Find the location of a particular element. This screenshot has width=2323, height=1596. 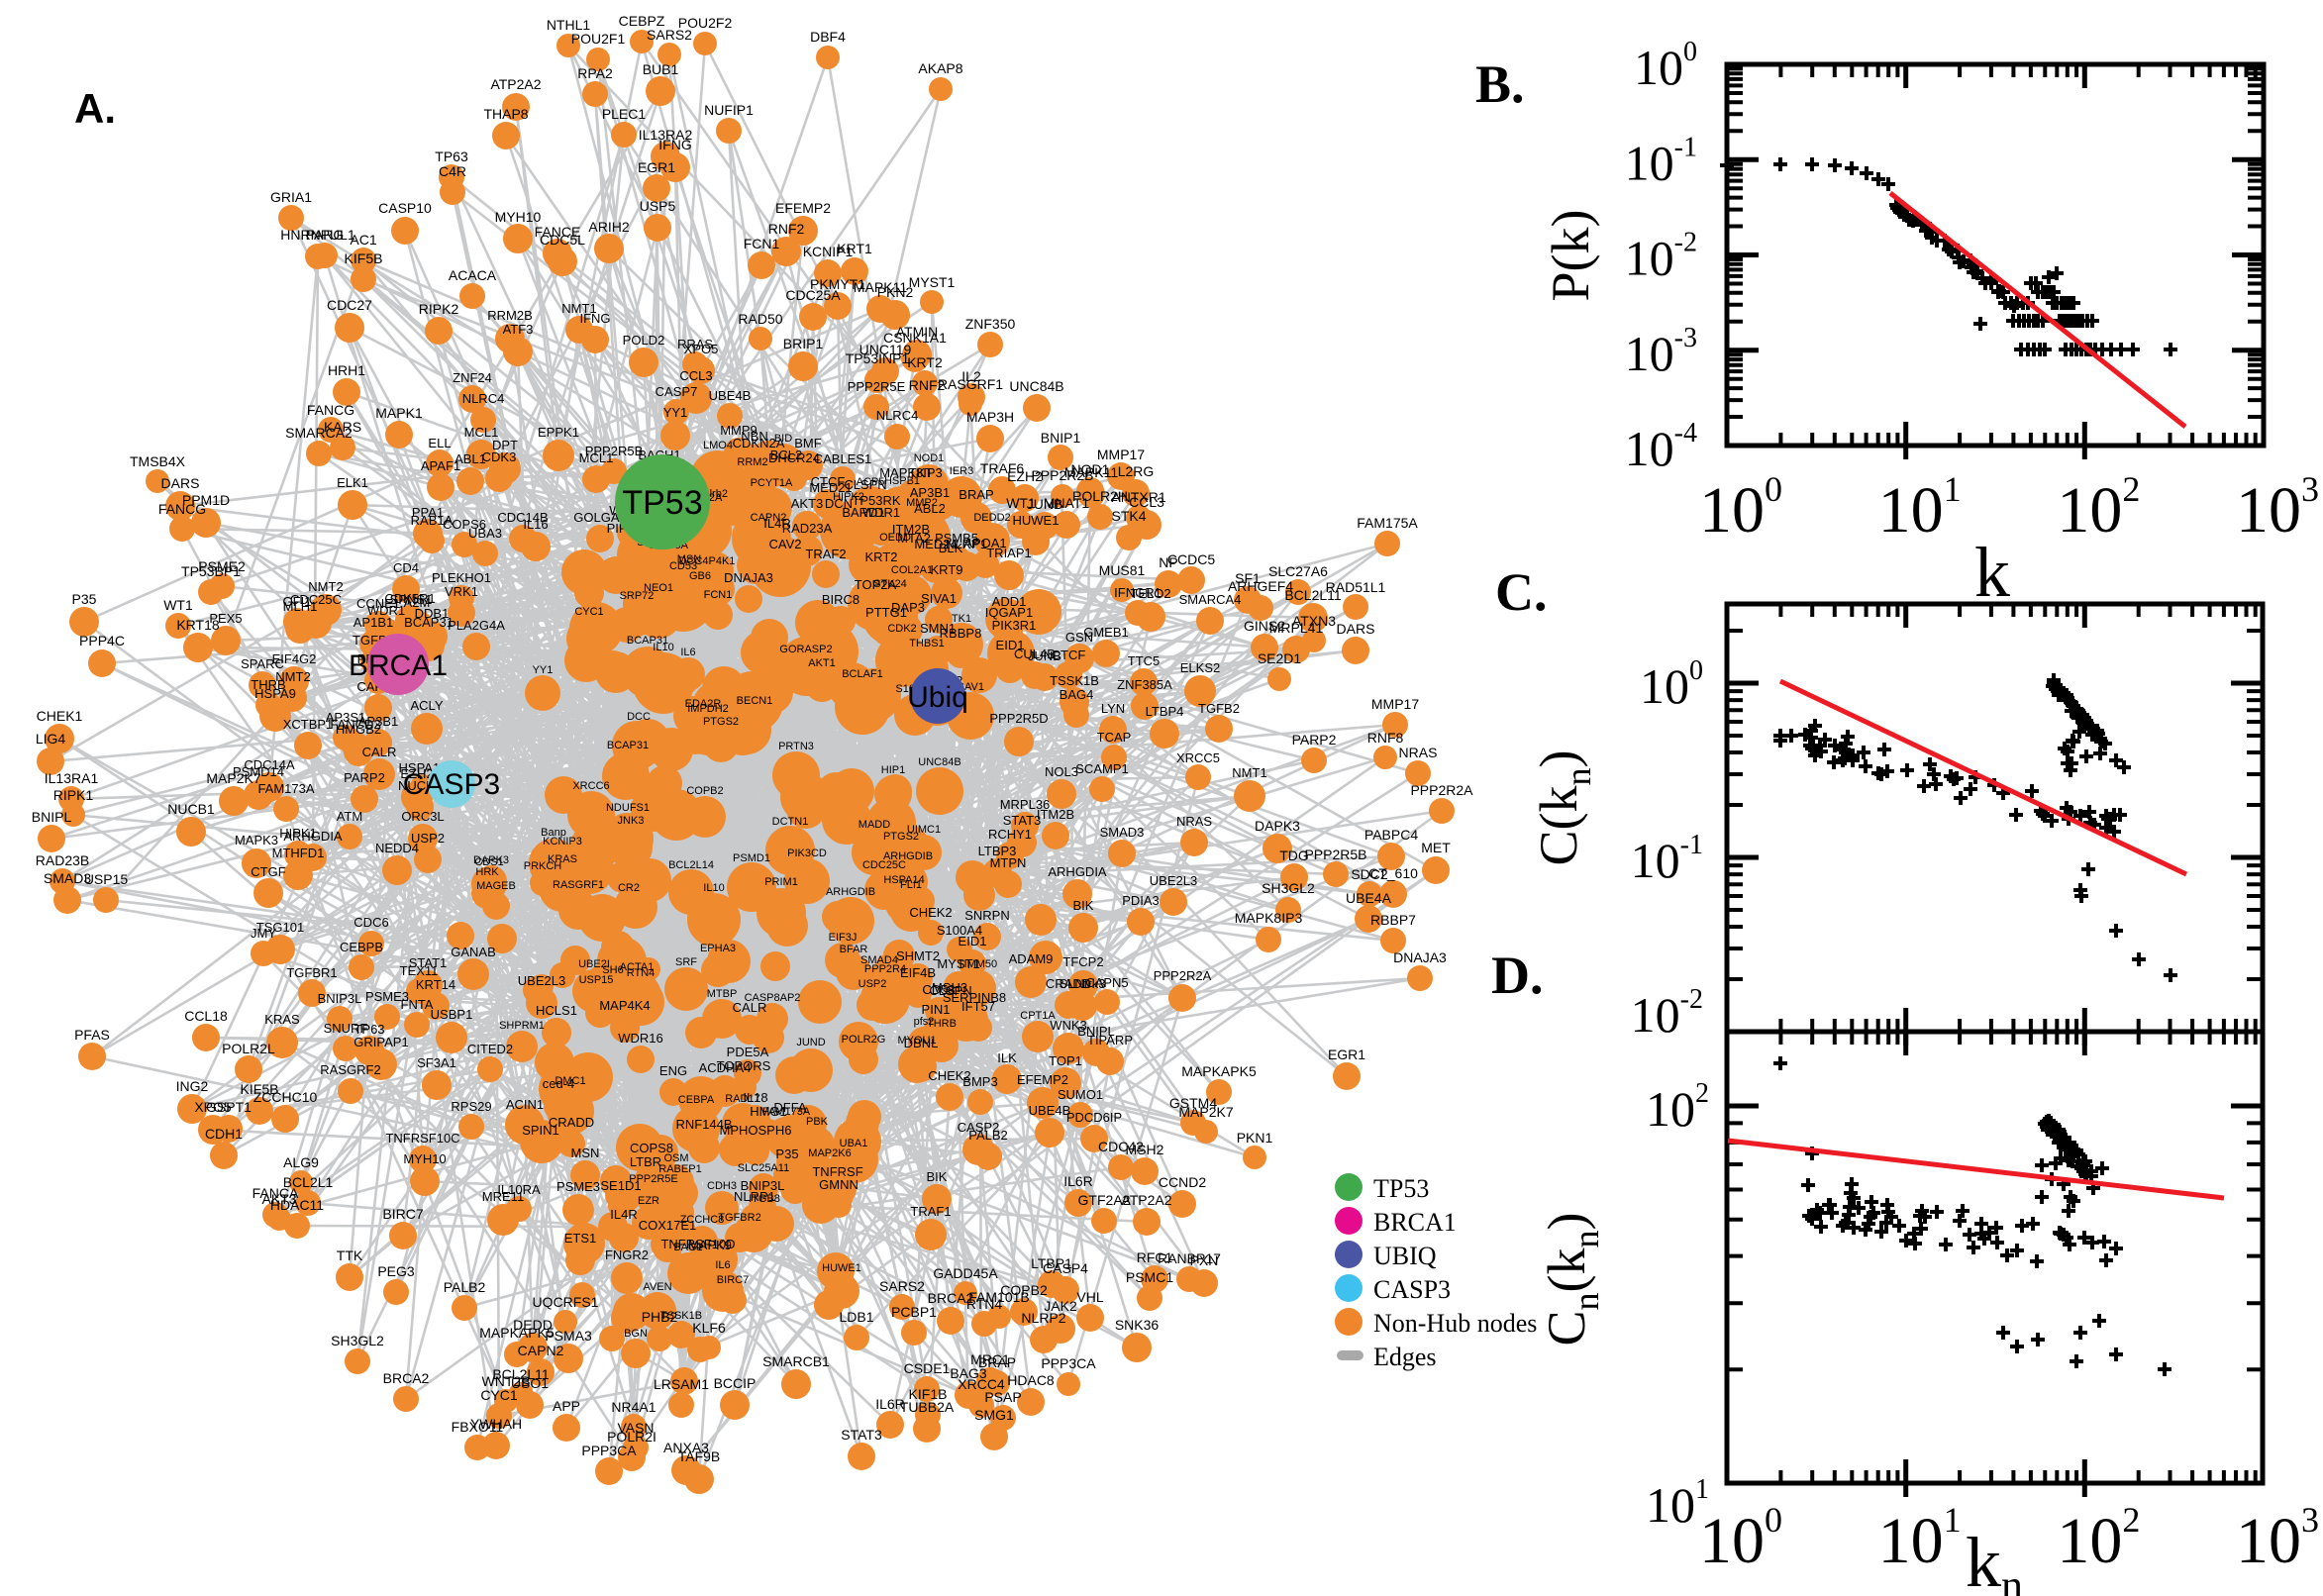

svg-text: USP15 is located at coordinates (596, 980).